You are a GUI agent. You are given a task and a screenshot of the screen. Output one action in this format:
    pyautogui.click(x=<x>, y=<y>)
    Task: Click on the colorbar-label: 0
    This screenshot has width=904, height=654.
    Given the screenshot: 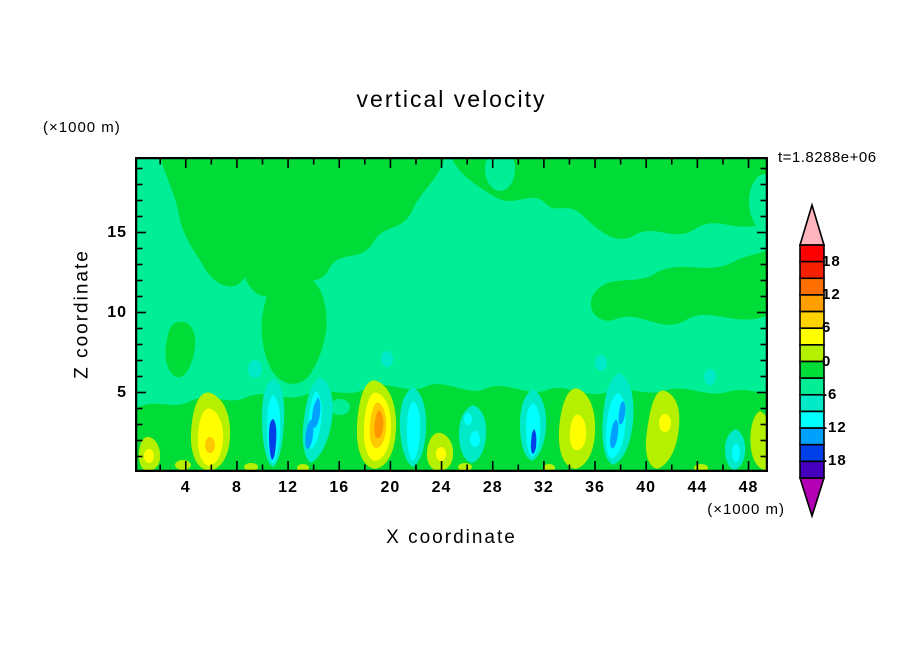 What is the action you would take?
    pyautogui.click(x=827, y=361)
    